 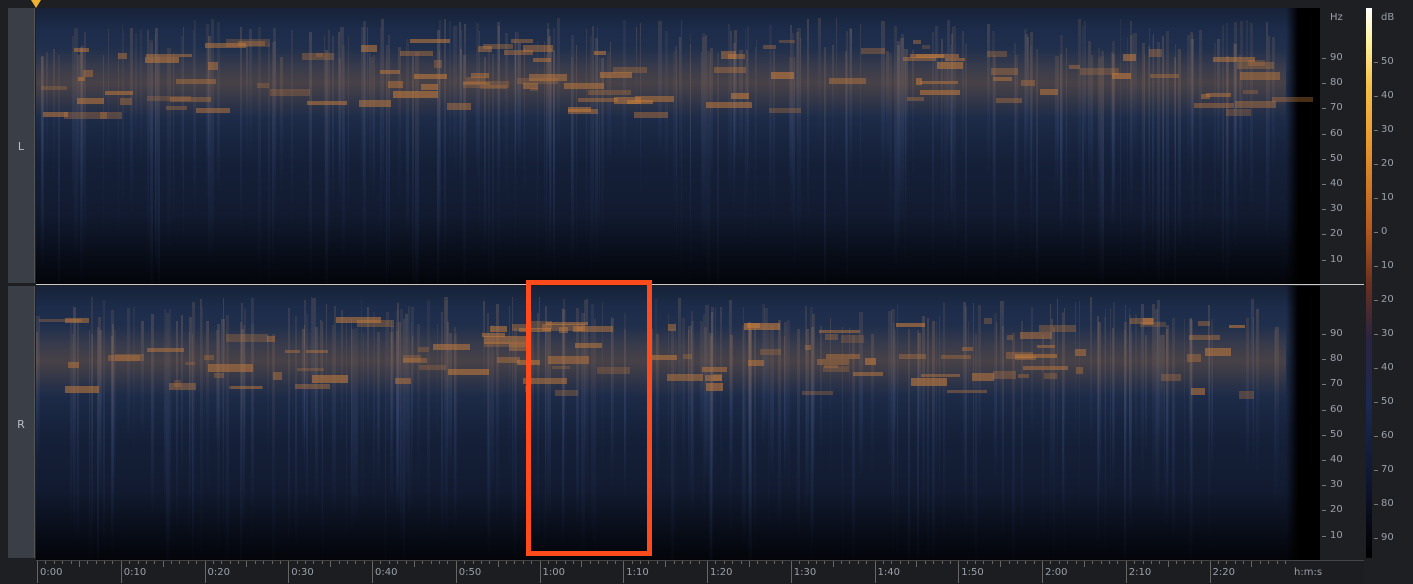 I want to click on selection-box, so click(x=589, y=418).